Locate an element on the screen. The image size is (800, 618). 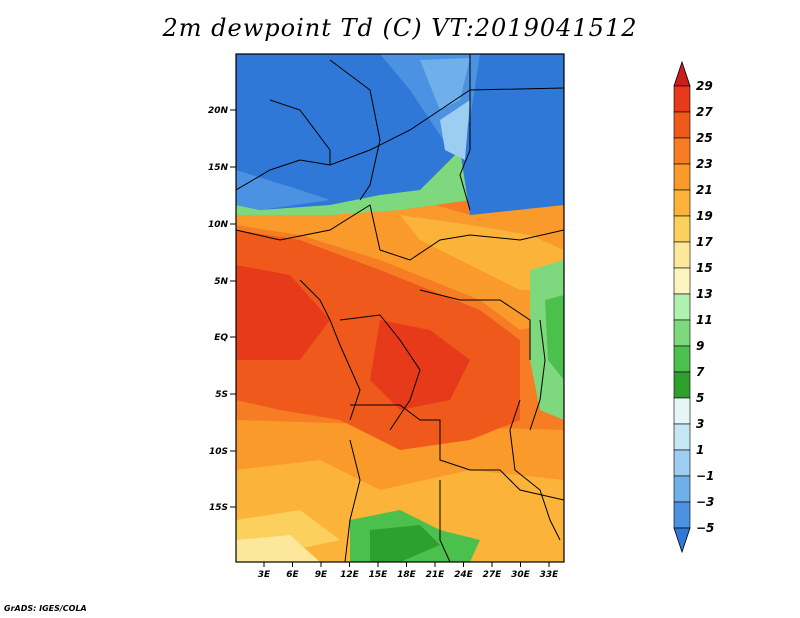
colorbar-label: 7 is located at coordinates (700, 372).